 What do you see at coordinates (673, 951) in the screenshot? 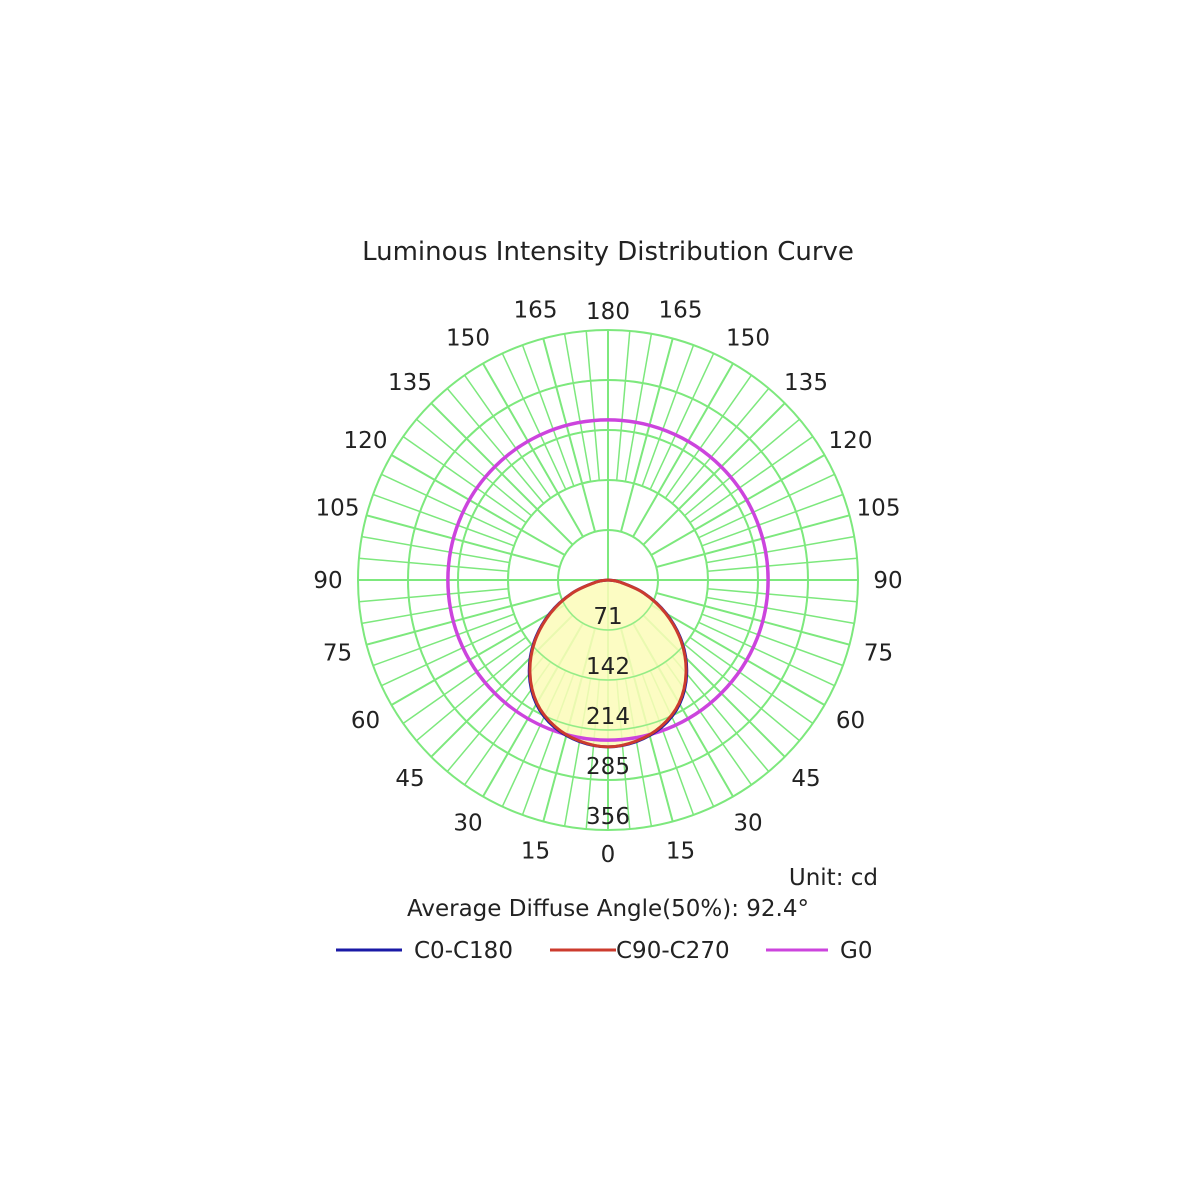
I see `legend-label-c90-c270: C90-C270` at bounding box center [673, 951].